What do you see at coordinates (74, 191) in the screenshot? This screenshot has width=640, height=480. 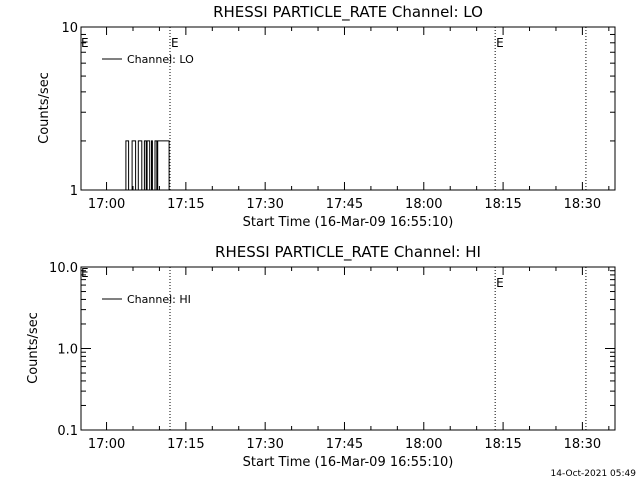 I see `y-tick-label: 1` at bounding box center [74, 191].